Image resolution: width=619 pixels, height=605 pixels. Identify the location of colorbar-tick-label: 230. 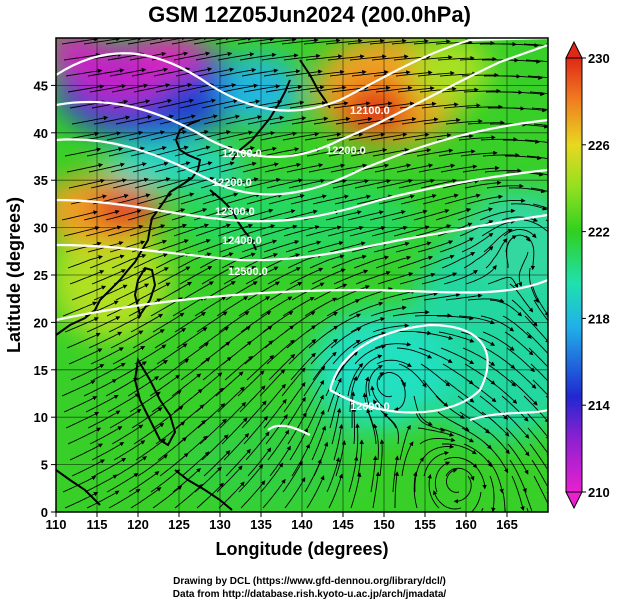
(599, 58).